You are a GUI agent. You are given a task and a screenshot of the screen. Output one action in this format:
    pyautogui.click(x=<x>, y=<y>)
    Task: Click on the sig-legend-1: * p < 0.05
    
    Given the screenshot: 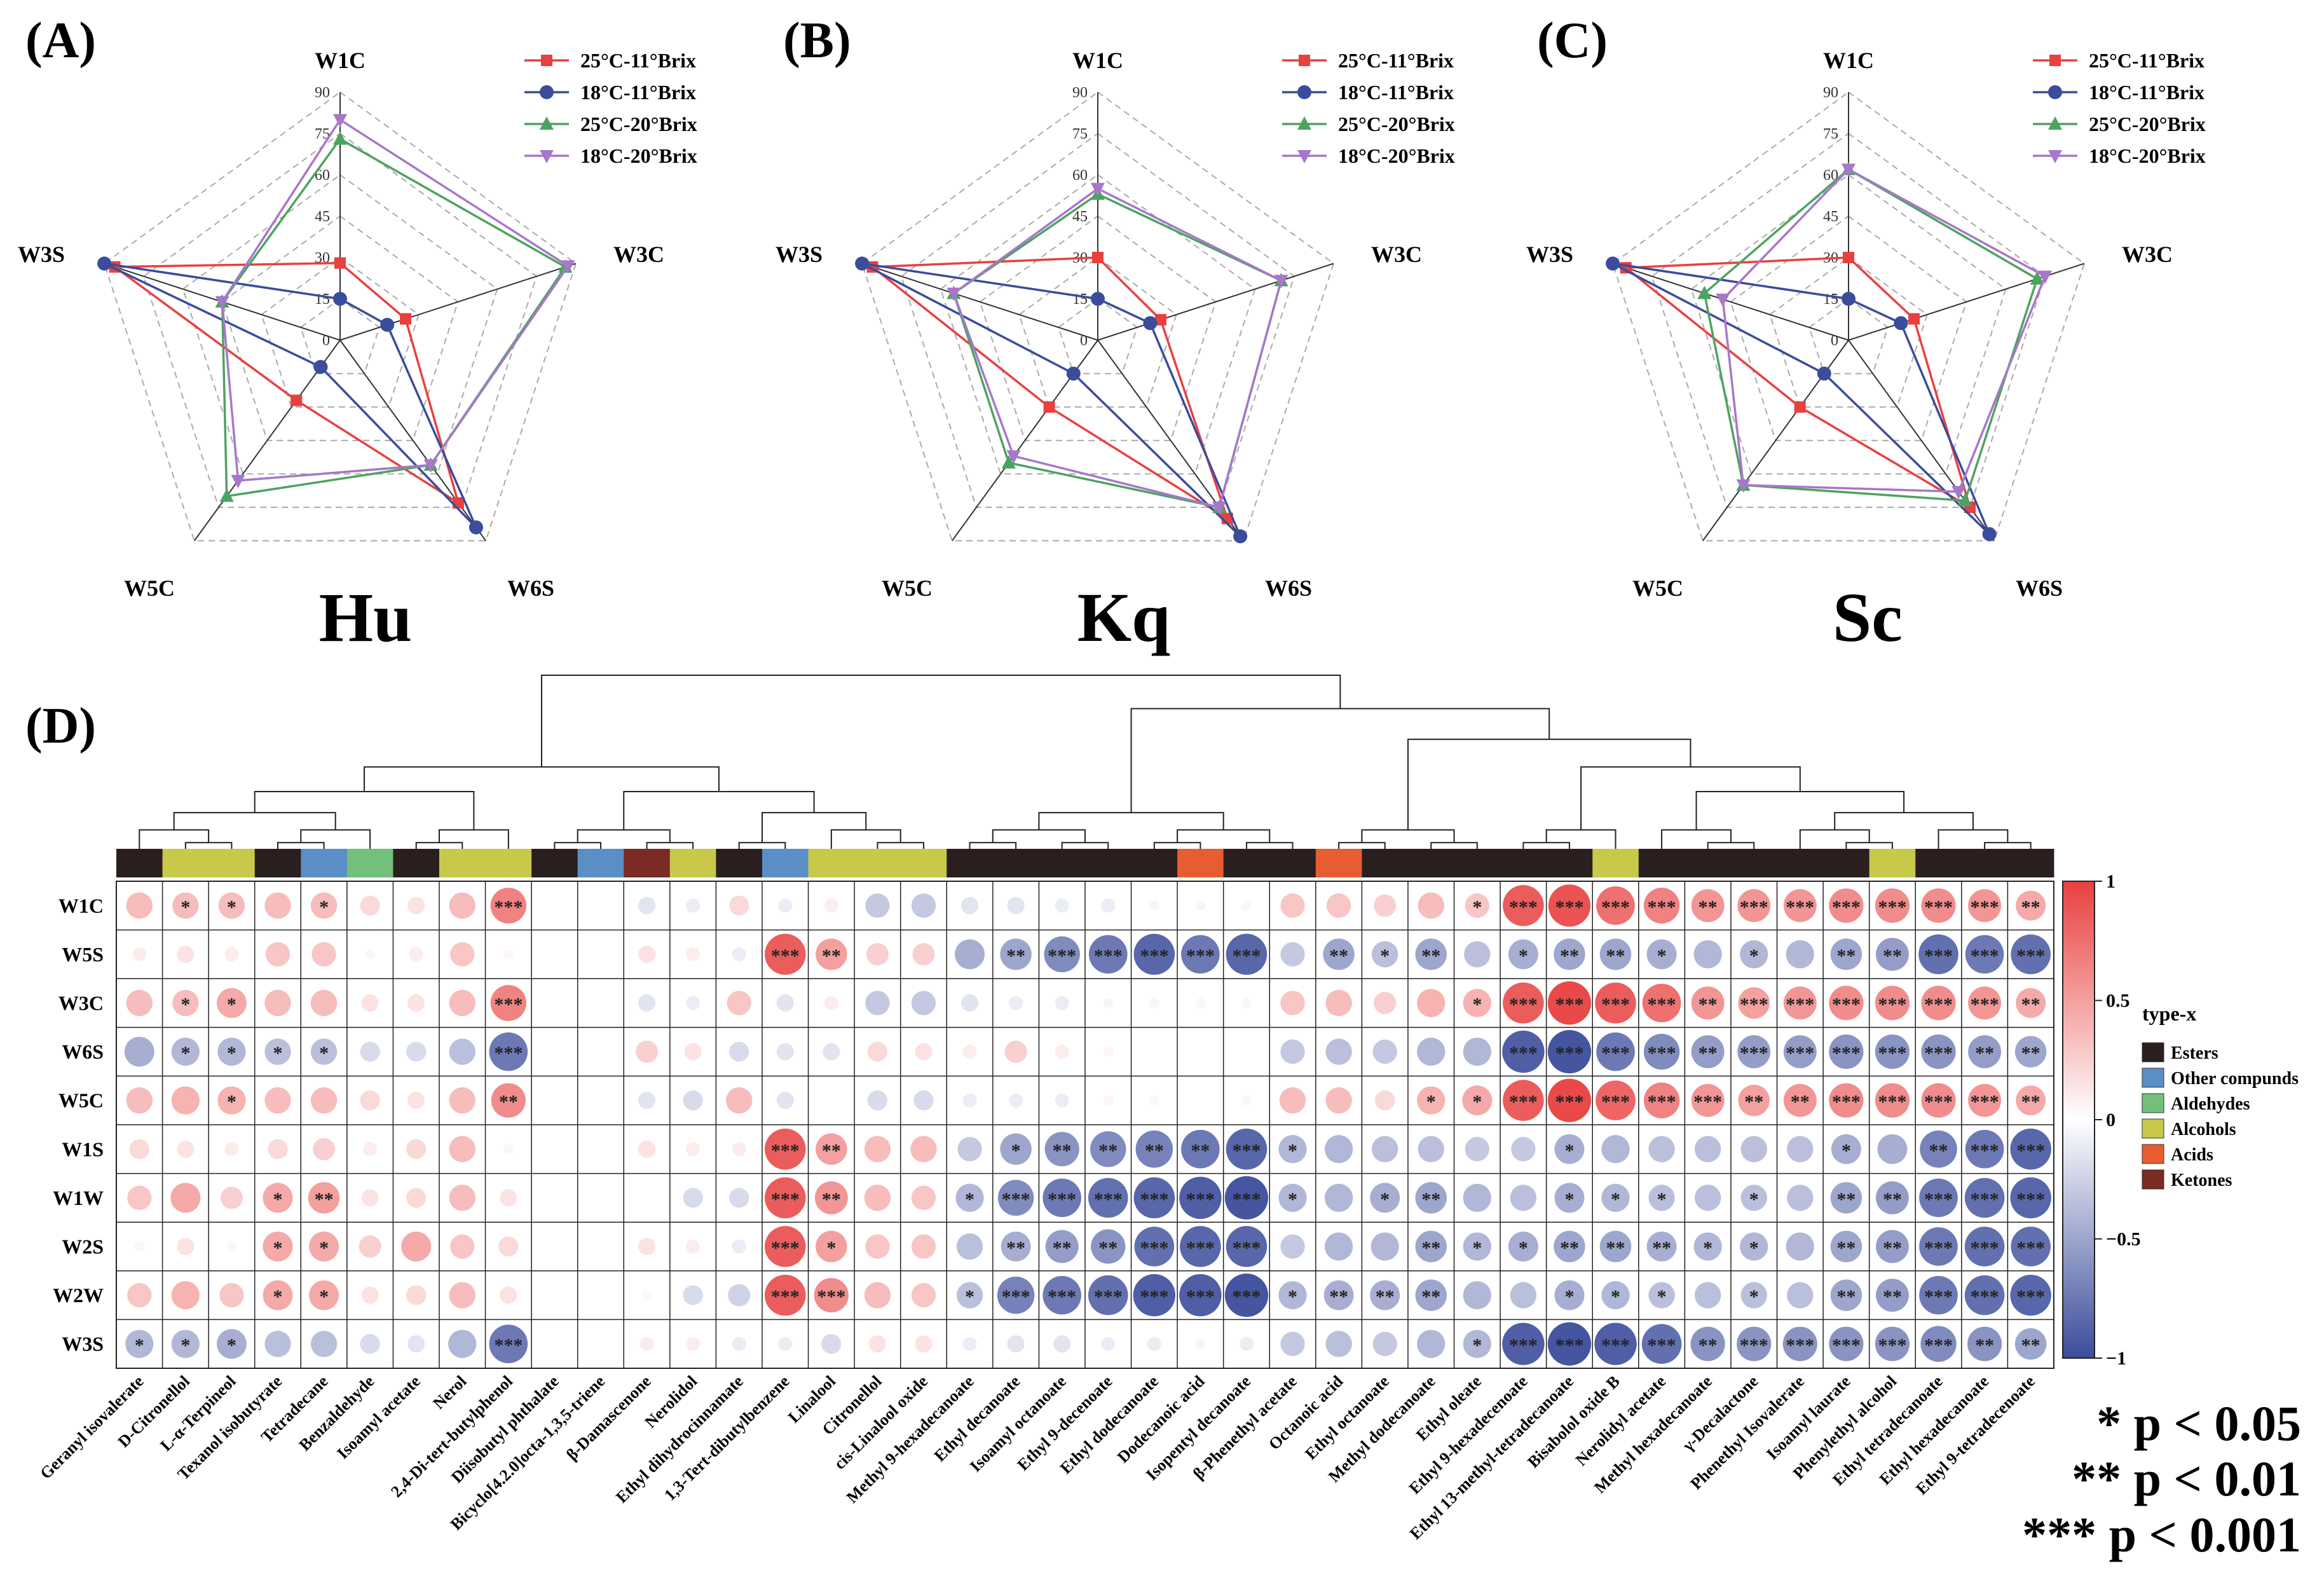 What is the action you would take?
    pyautogui.click(x=2198, y=1423)
    